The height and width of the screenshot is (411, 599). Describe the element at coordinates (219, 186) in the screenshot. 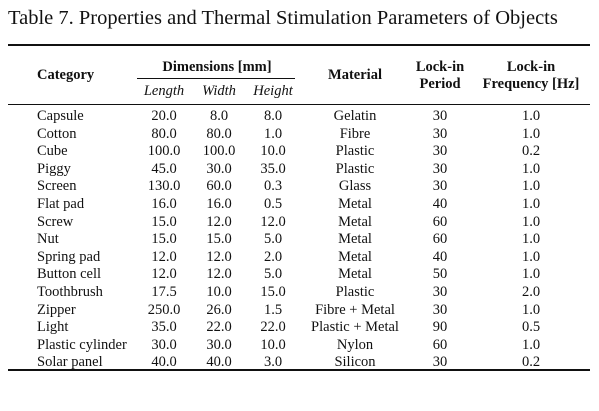

I see `cell-width: 60.0` at that location.